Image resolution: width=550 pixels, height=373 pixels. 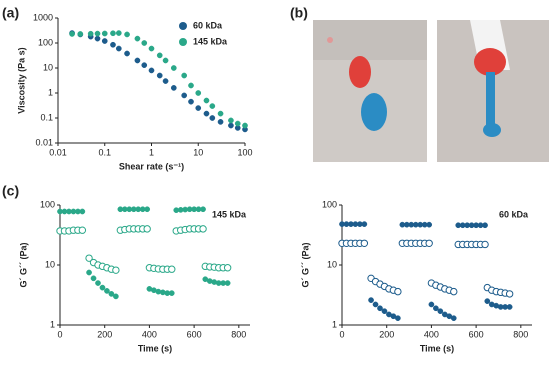 I want to click on panel-label: (b), so click(x=299, y=13).